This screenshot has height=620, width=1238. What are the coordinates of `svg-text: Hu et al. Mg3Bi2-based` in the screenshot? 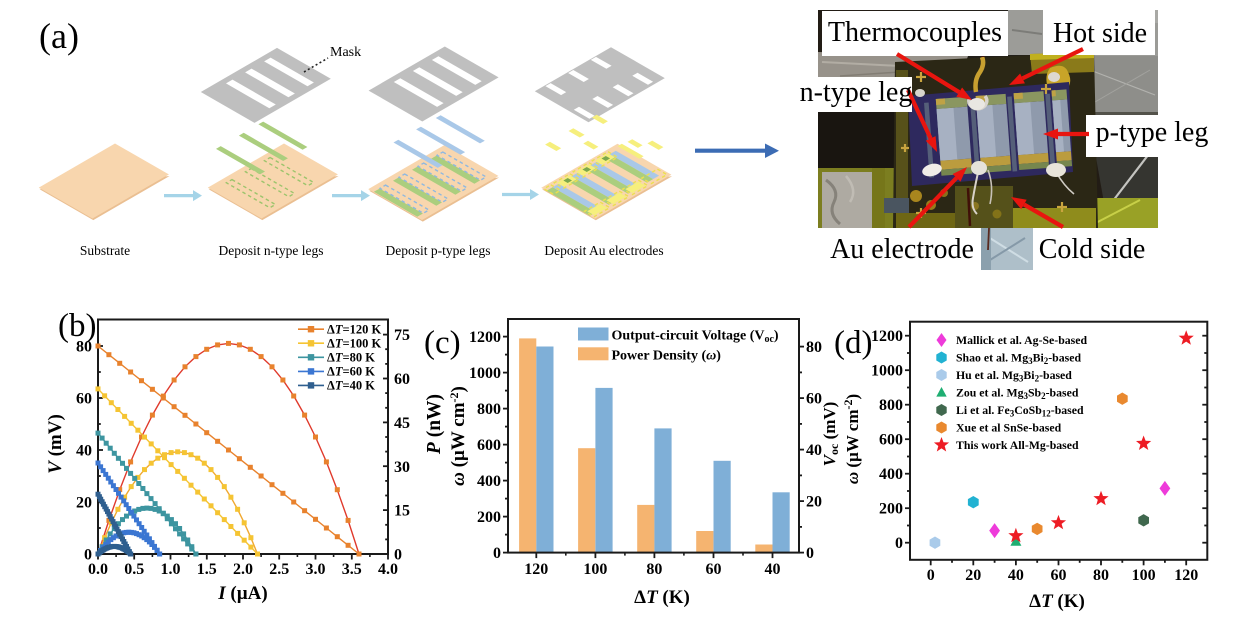 It's located at (1014, 376).